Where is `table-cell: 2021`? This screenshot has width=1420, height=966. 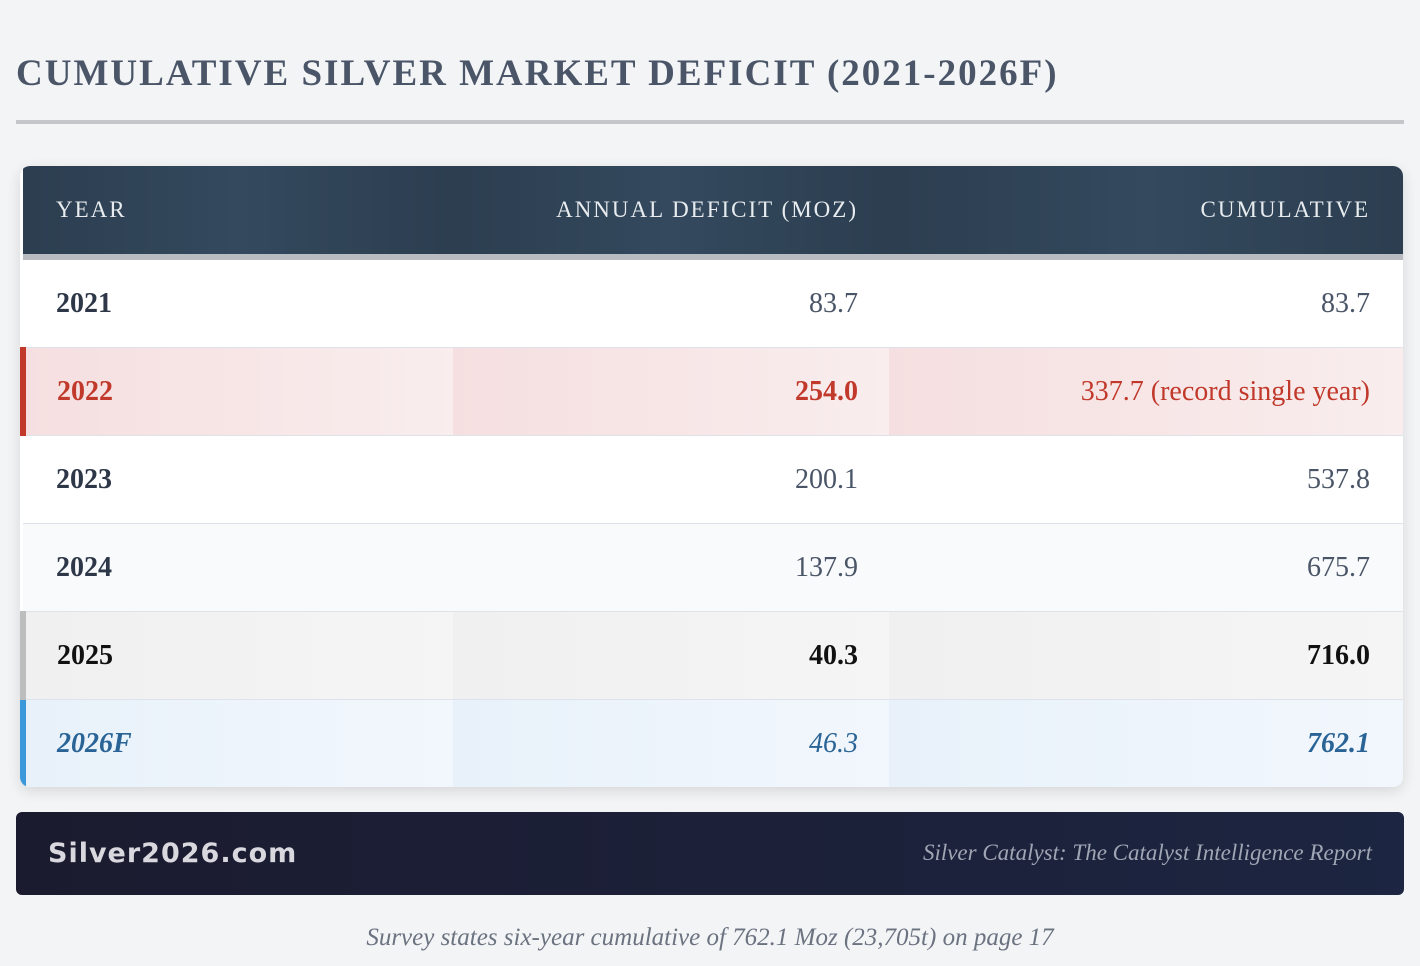 table-cell: 2021 is located at coordinates (238, 302).